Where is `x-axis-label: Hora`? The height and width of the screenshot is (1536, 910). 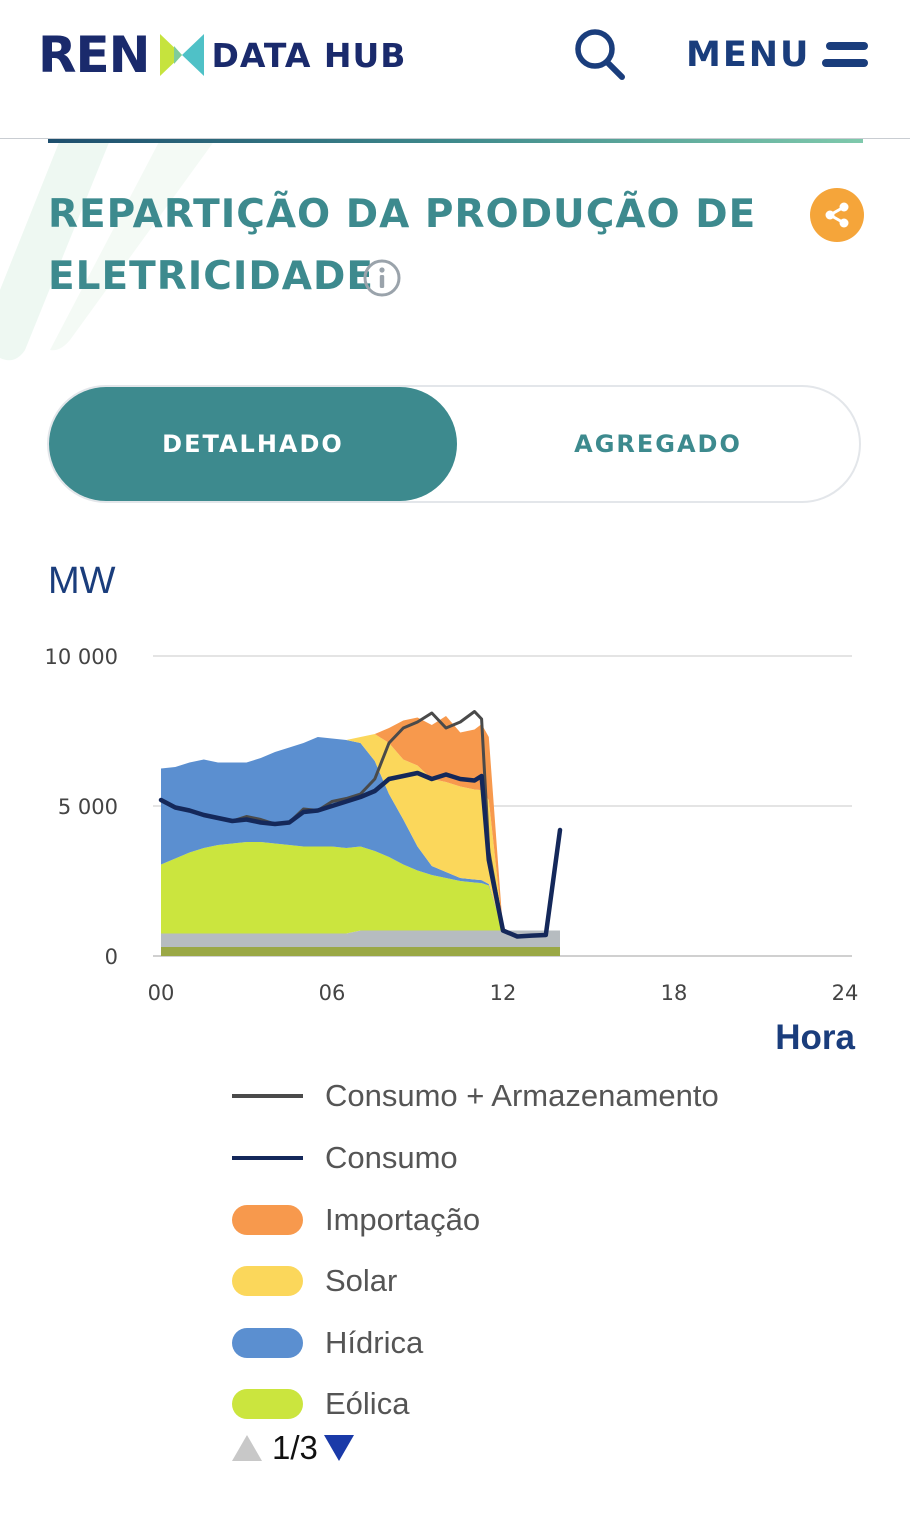 x-axis-label: Hora is located at coordinates (815, 1037).